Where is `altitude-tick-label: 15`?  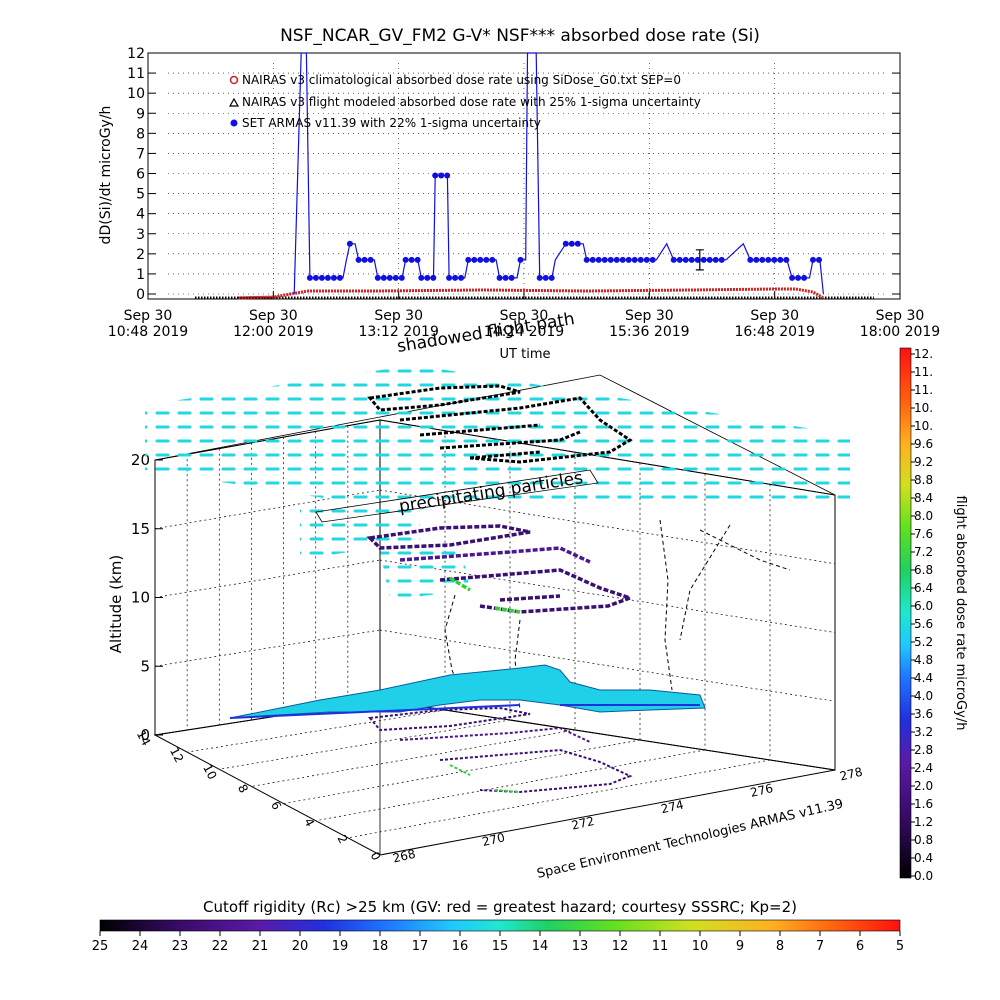
altitude-tick-label: 15 is located at coordinates (140, 529).